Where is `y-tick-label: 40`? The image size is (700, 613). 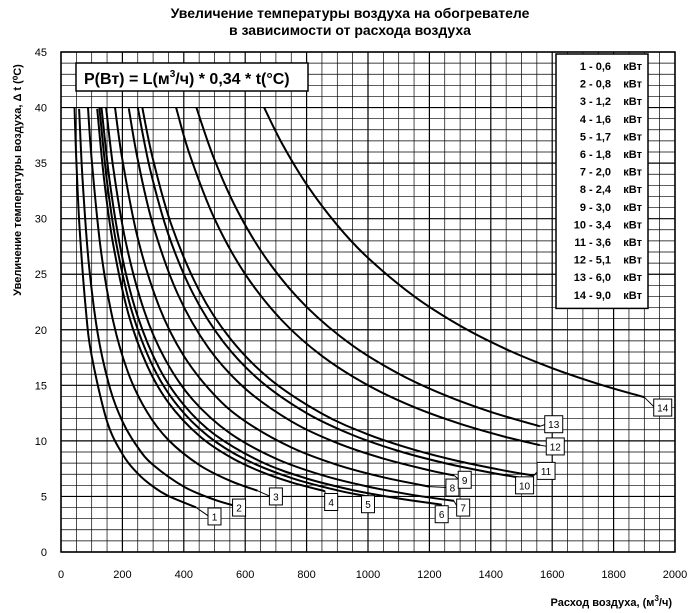
y-tick-label: 40 is located at coordinates (41, 109).